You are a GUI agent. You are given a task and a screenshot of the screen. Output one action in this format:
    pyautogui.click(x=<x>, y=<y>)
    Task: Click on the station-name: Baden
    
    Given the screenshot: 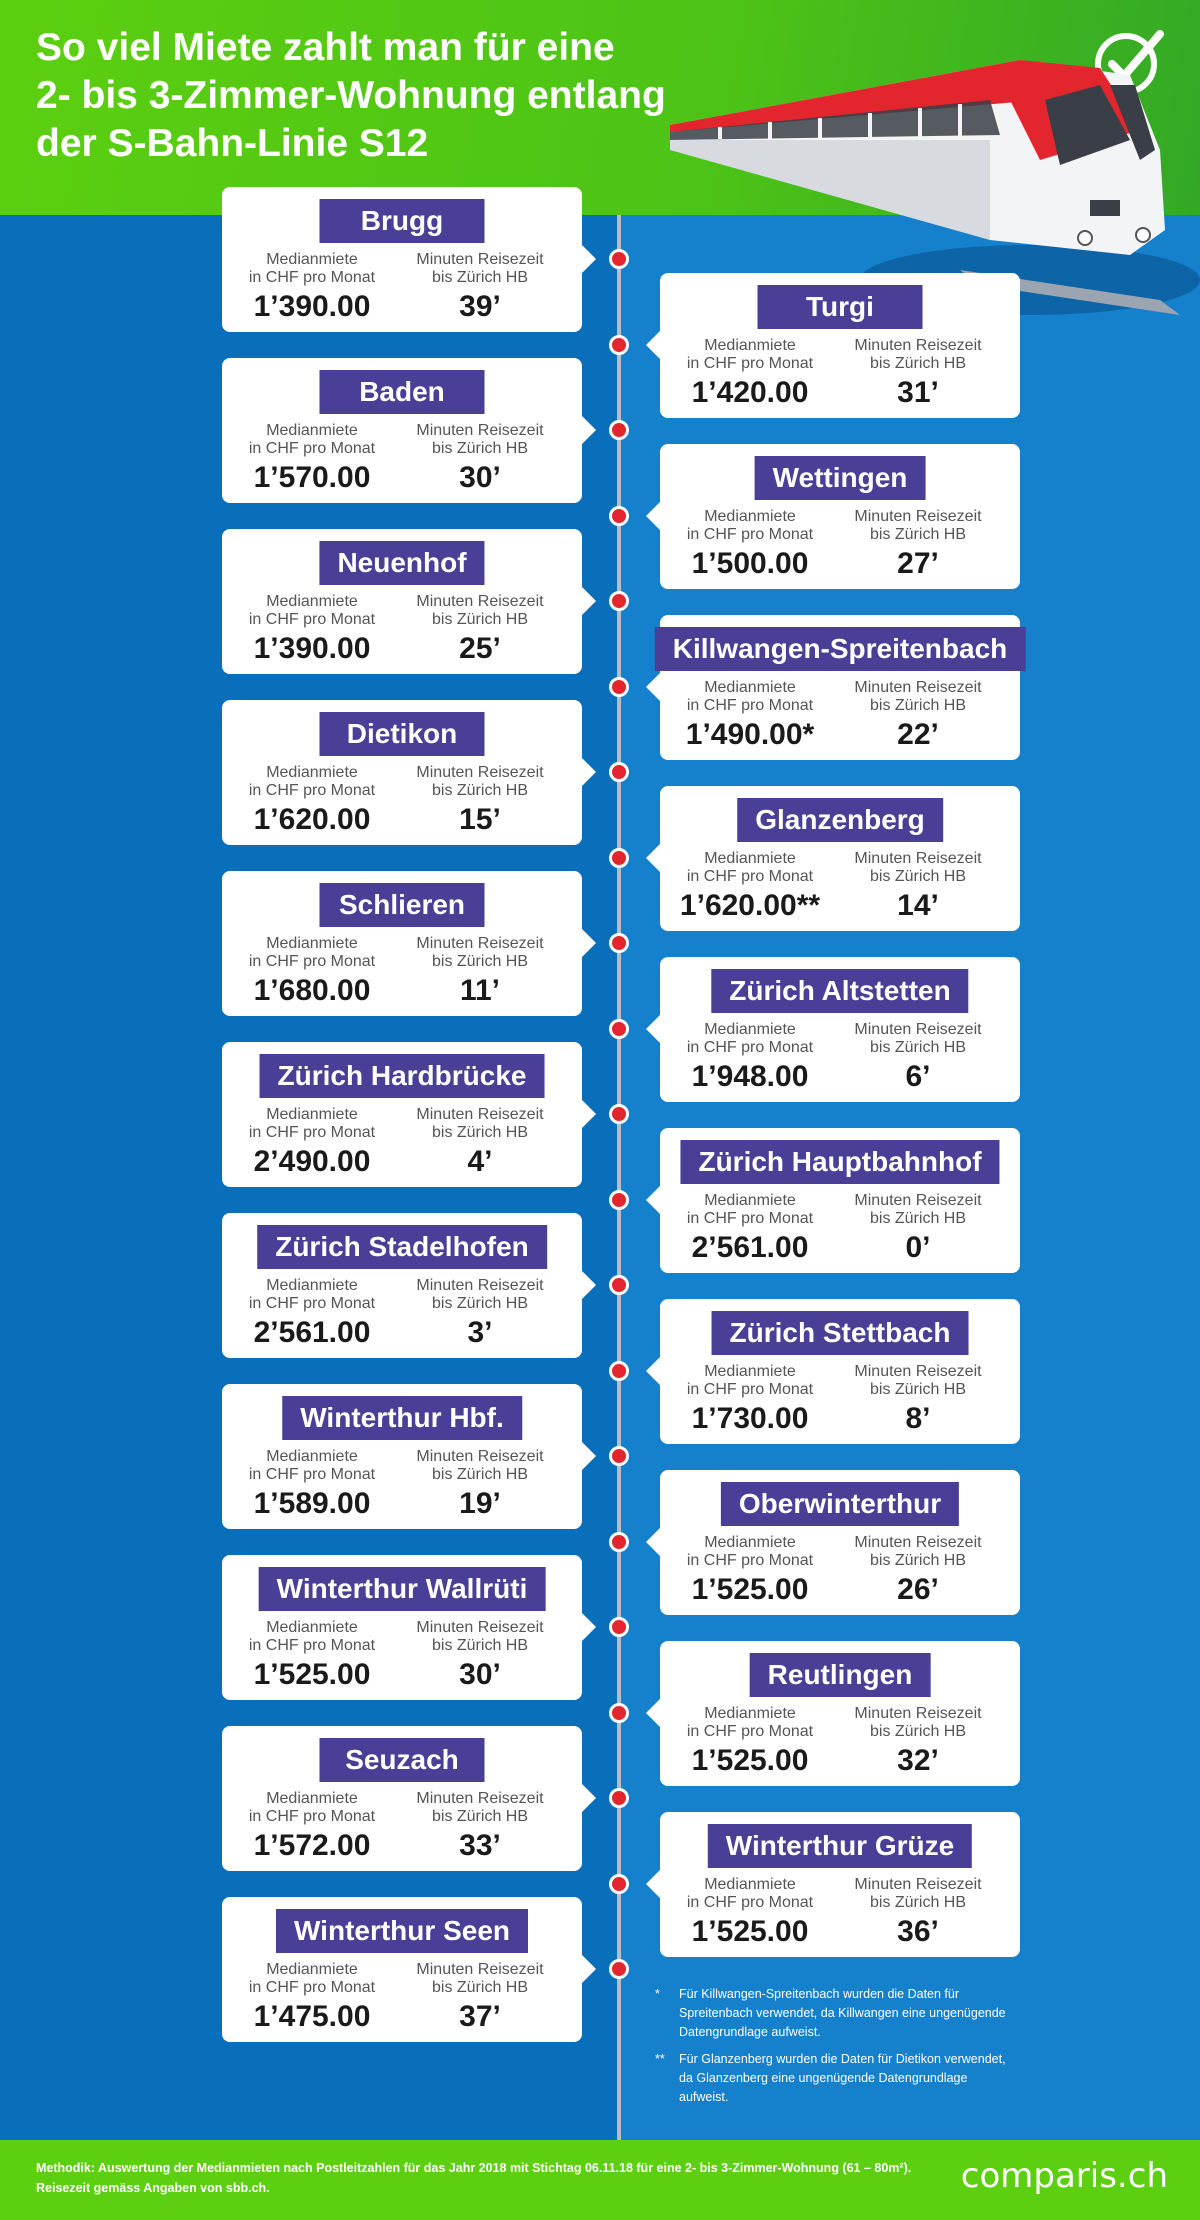 What is the action you would take?
    pyautogui.click(x=402, y=392)
    